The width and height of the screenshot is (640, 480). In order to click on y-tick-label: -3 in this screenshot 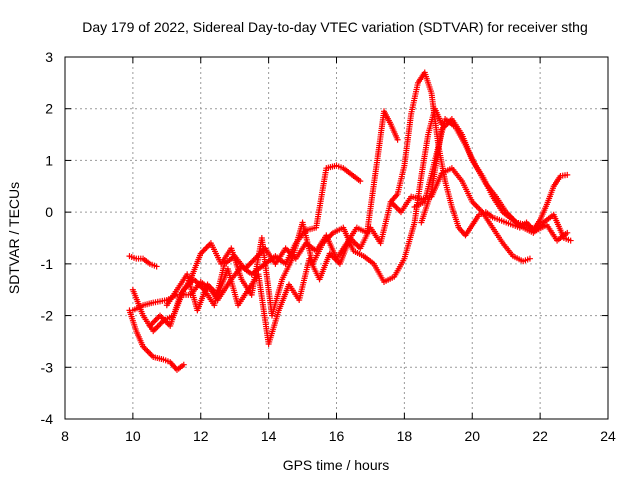, I will do `click(47, 367)`.